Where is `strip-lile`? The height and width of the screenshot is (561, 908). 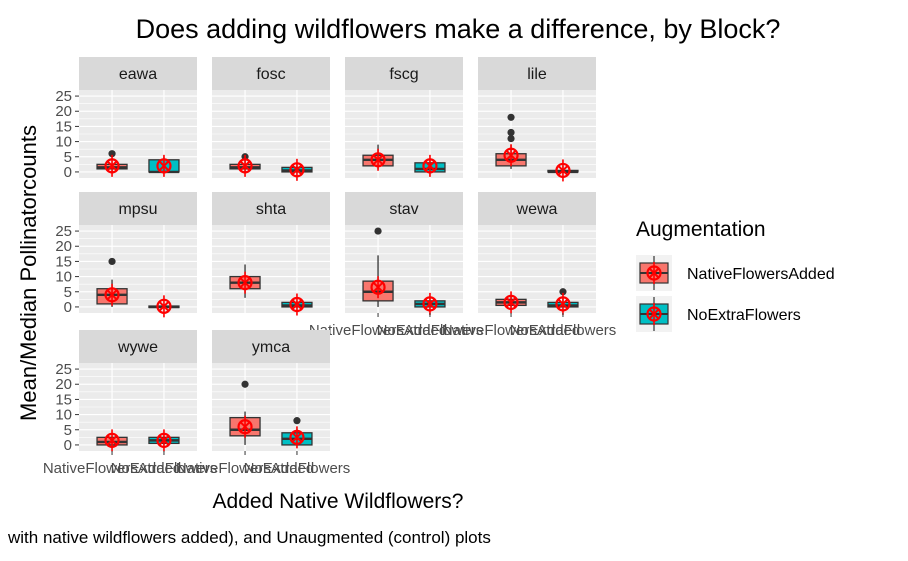 strip-lile is located at coordinates (537, 73).